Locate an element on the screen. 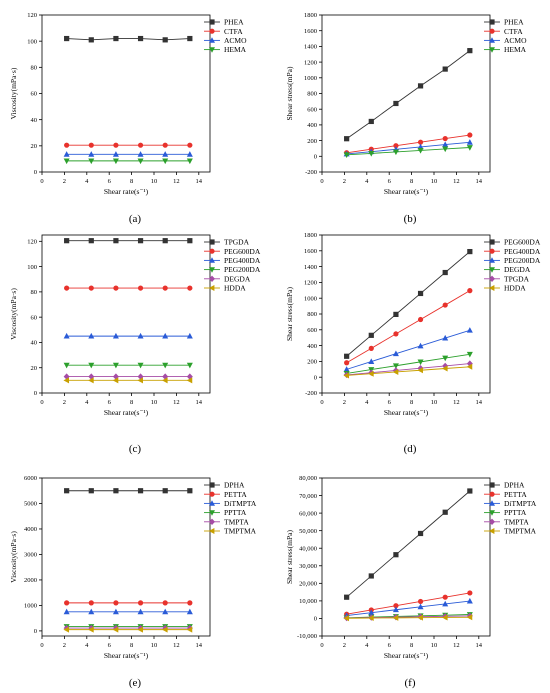 This screenshot has width=550, height=693. legend-entry: TMPTMA is located at coordinates (240, 531).